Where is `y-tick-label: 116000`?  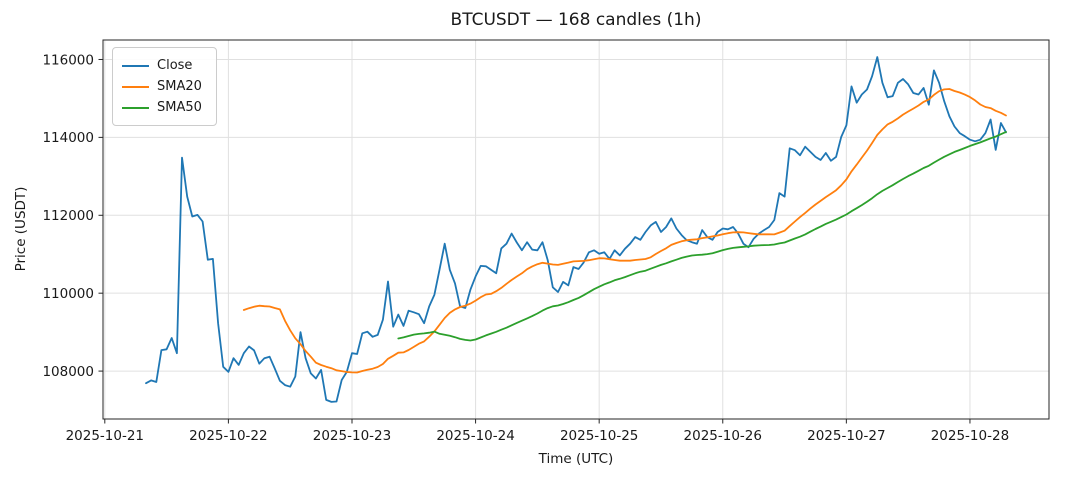 y-tick-label: 116000 is located at coordinates (68, 60).